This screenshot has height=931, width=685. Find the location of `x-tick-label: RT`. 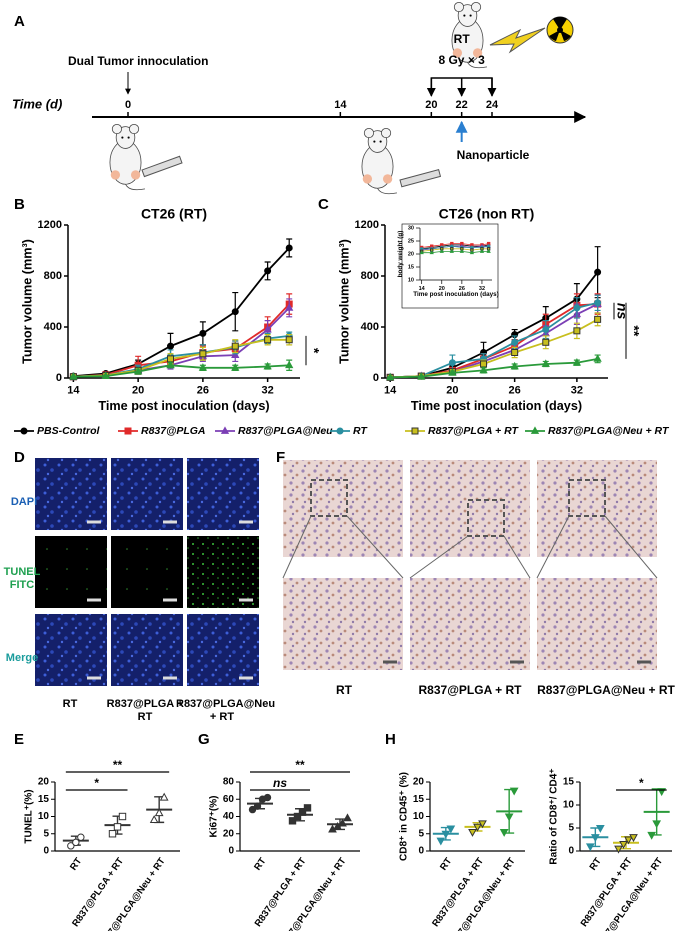

x-tick-label: RT is located at coordinates (446, 864).